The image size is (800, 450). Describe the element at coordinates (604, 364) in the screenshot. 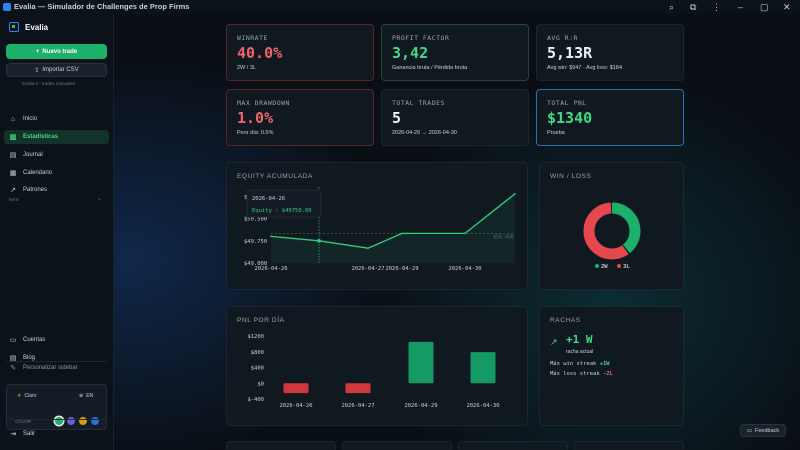

I see `max-win-streak-value: +1W` at that location.